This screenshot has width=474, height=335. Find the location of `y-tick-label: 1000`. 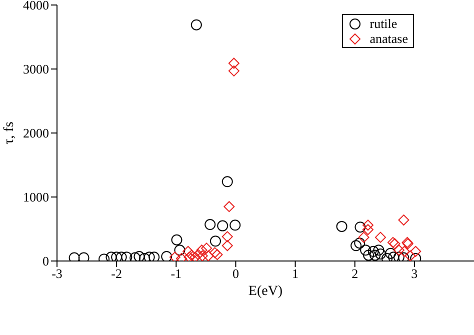

y-tick-label: 1000 is located at coordinates (36, 197).